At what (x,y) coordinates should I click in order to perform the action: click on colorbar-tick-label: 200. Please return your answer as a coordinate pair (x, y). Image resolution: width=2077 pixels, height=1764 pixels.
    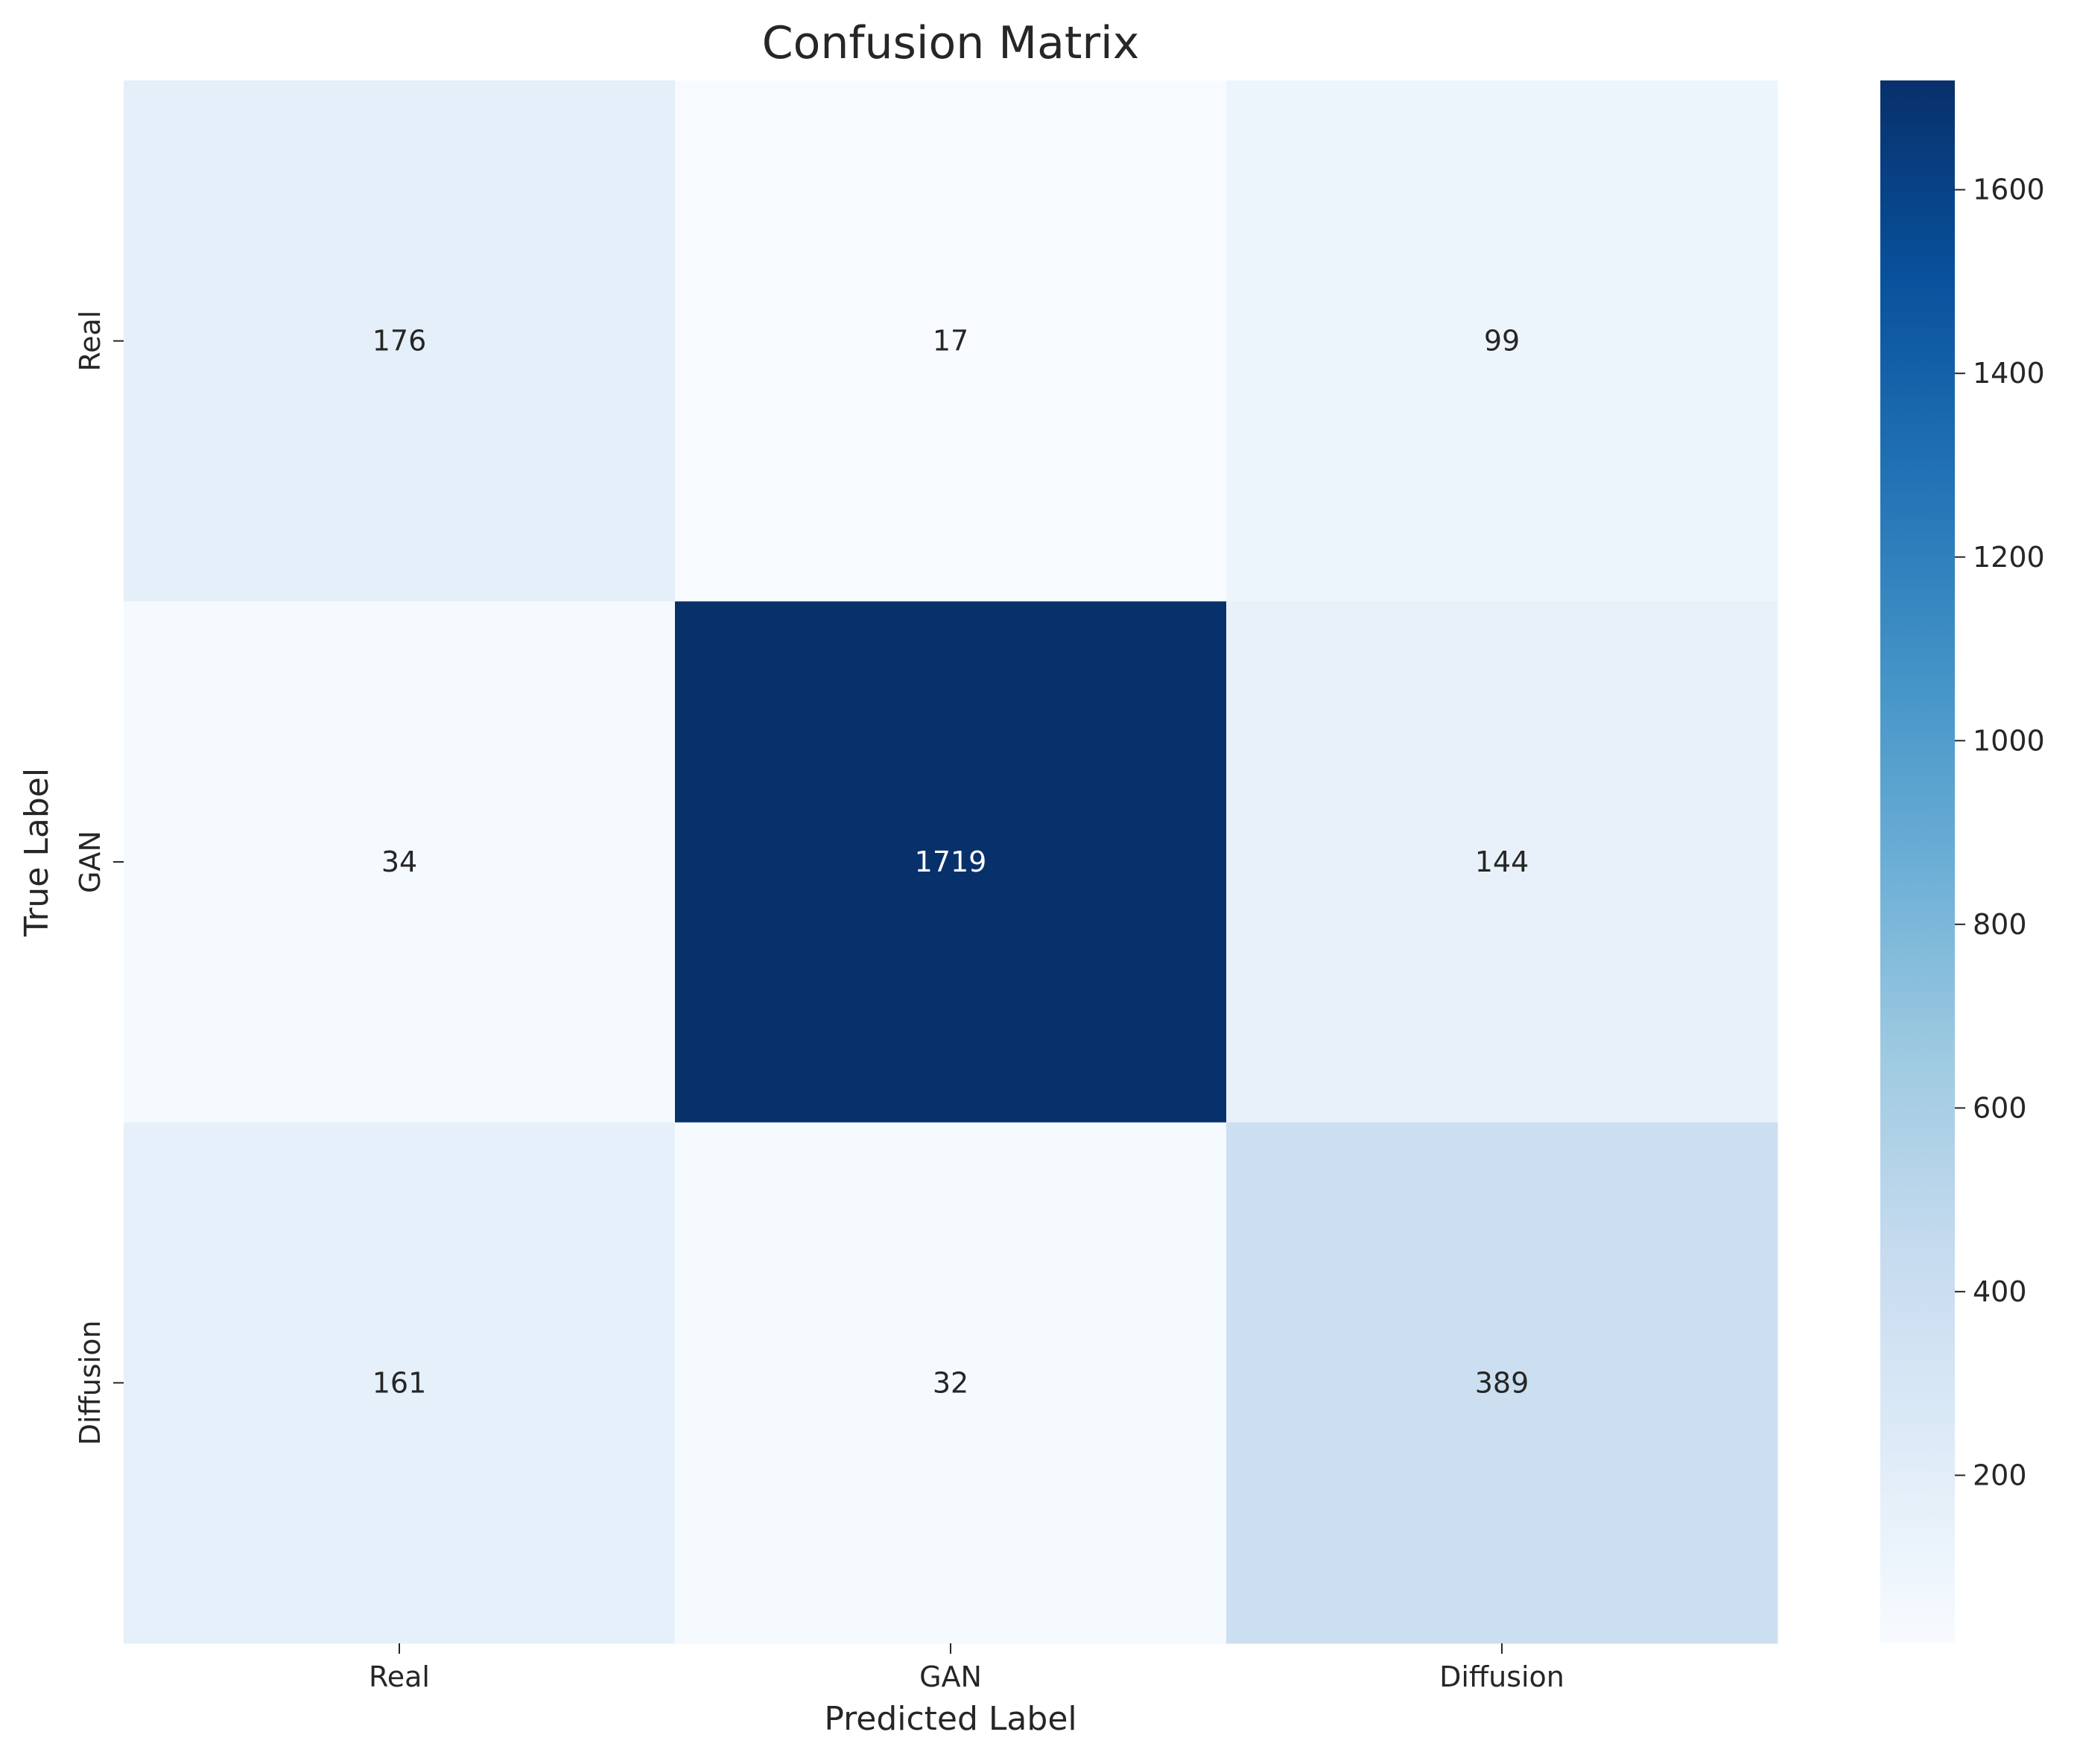
    Looking at the image, I should click on (2000, 1475).